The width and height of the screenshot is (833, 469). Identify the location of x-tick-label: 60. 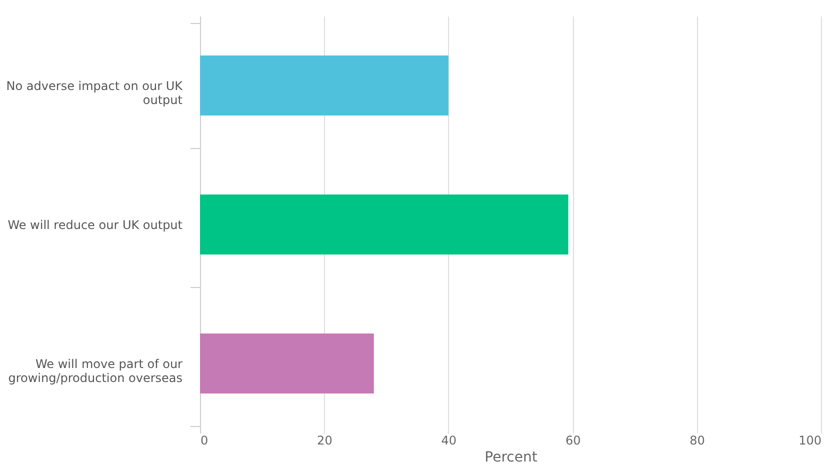
(573, 441).